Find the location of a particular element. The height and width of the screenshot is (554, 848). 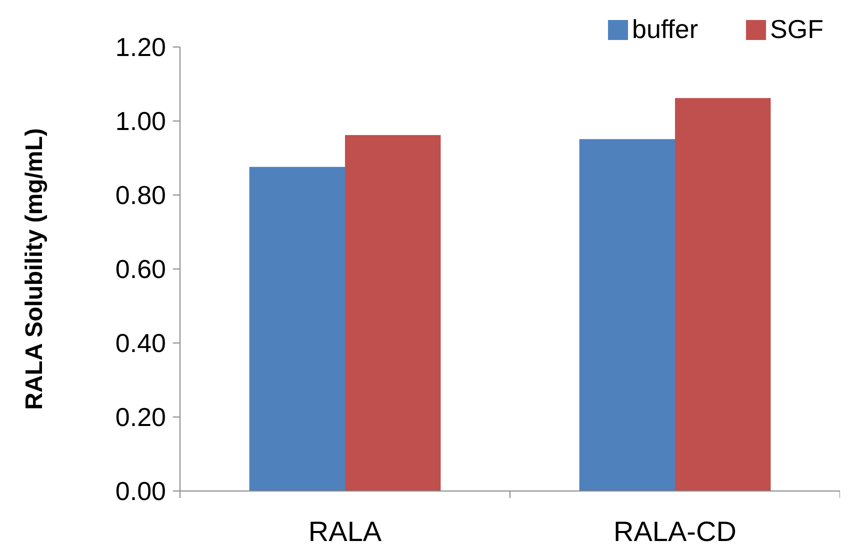

y-axis-title: RALA Solubility (mg/mL) is located at coordinates (34, 269).